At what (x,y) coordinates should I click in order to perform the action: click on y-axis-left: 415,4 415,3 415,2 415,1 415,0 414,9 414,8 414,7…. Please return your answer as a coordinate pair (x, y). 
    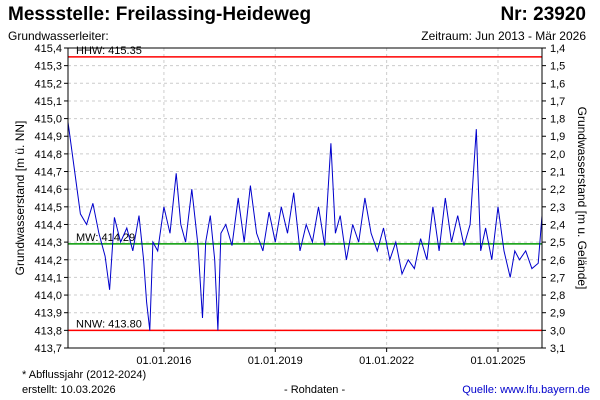
    Looking at the image, I should click on (51, 199).